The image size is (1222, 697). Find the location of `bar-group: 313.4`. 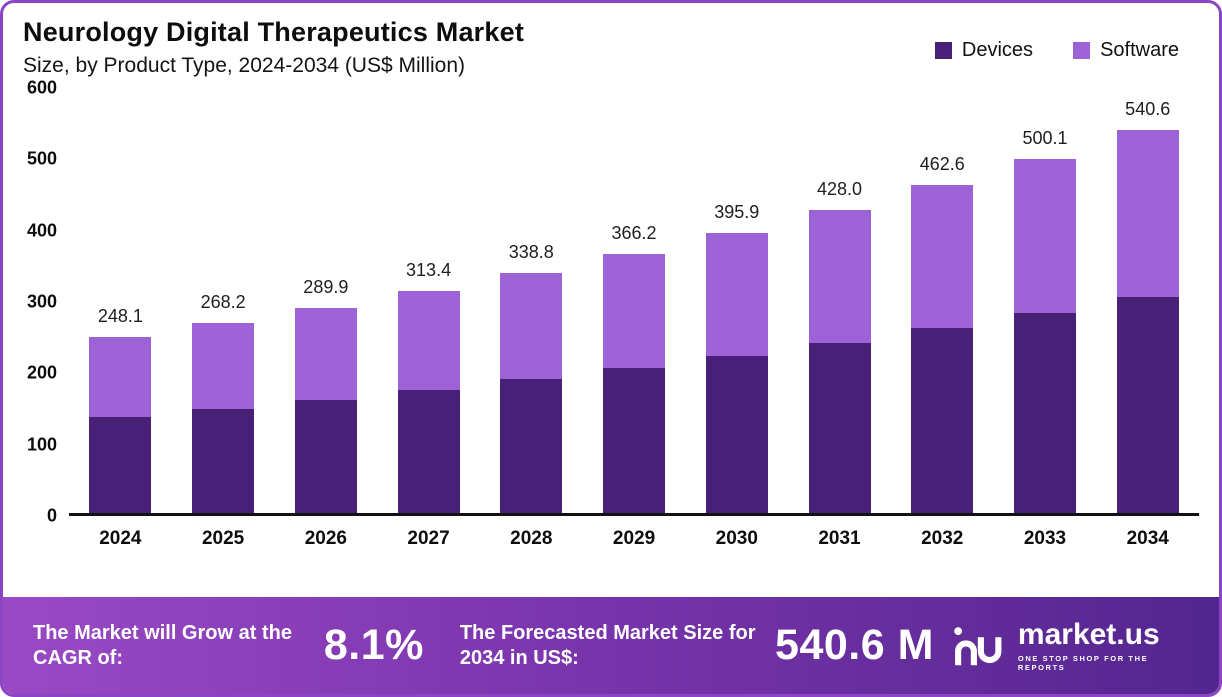

bar-group: 313.4 is located at coordinates (428, 300).